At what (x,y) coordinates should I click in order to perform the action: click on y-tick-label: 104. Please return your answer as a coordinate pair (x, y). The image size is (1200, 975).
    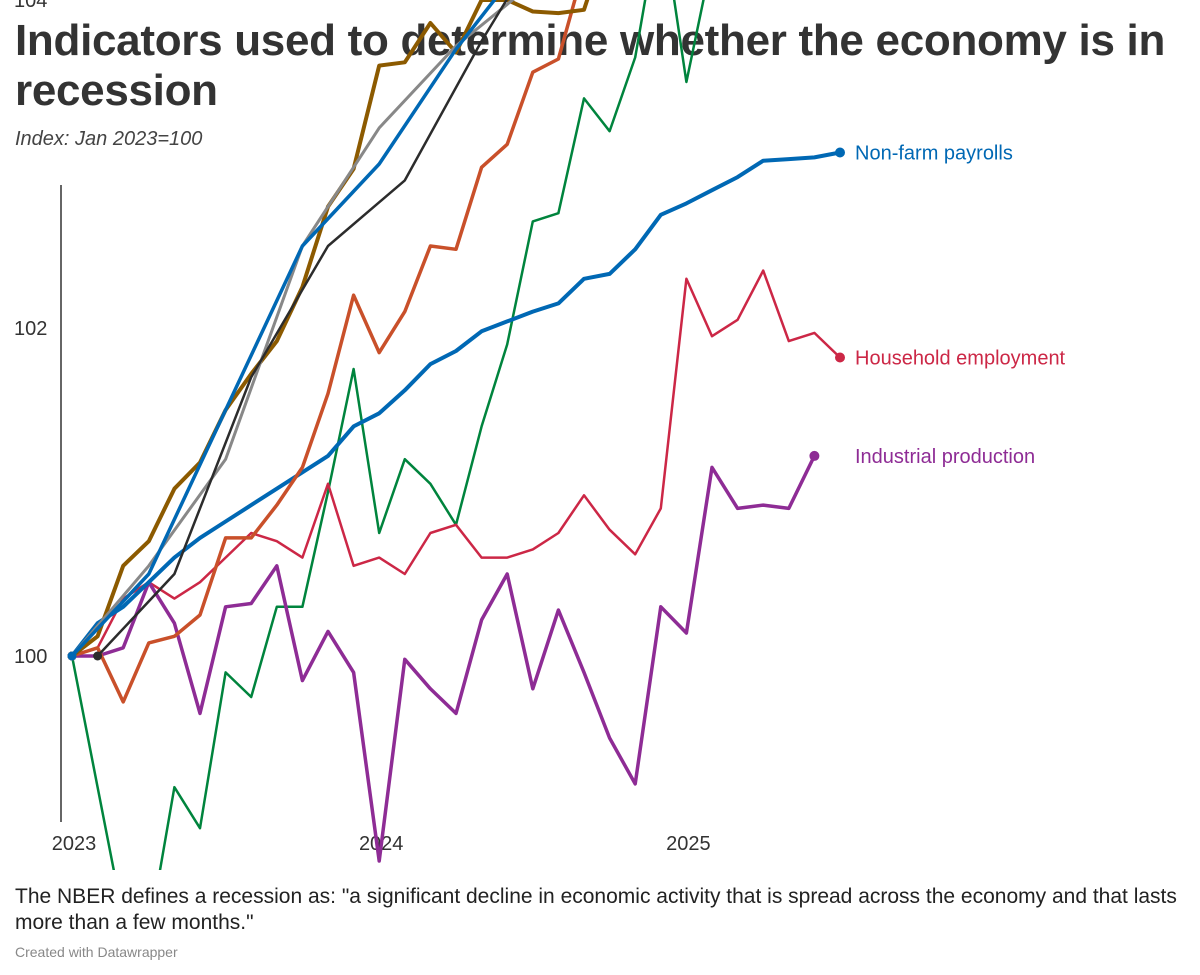
    Looking at the image, I should click on (30, 6).